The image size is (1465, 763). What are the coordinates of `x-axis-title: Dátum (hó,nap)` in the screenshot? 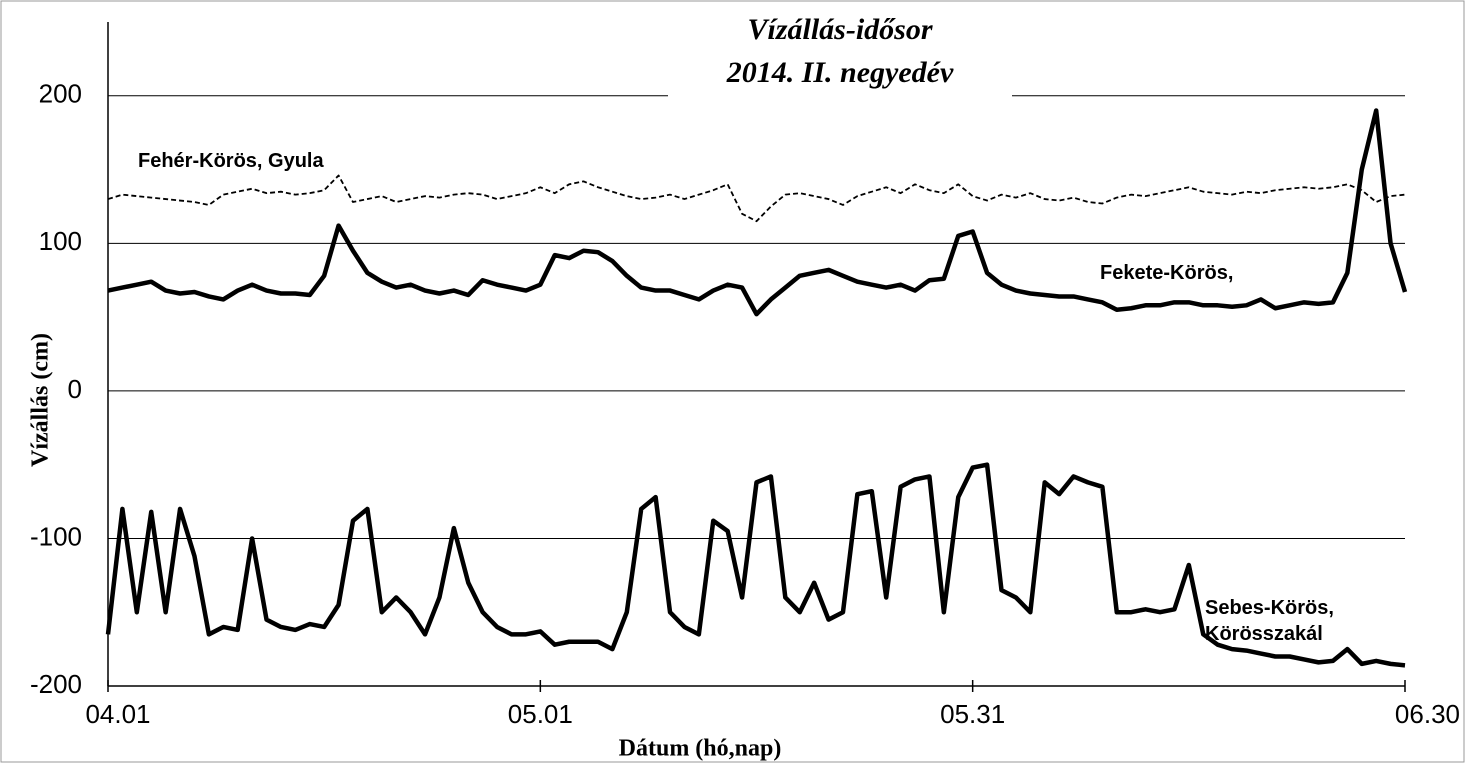 It's located at (700, 749).